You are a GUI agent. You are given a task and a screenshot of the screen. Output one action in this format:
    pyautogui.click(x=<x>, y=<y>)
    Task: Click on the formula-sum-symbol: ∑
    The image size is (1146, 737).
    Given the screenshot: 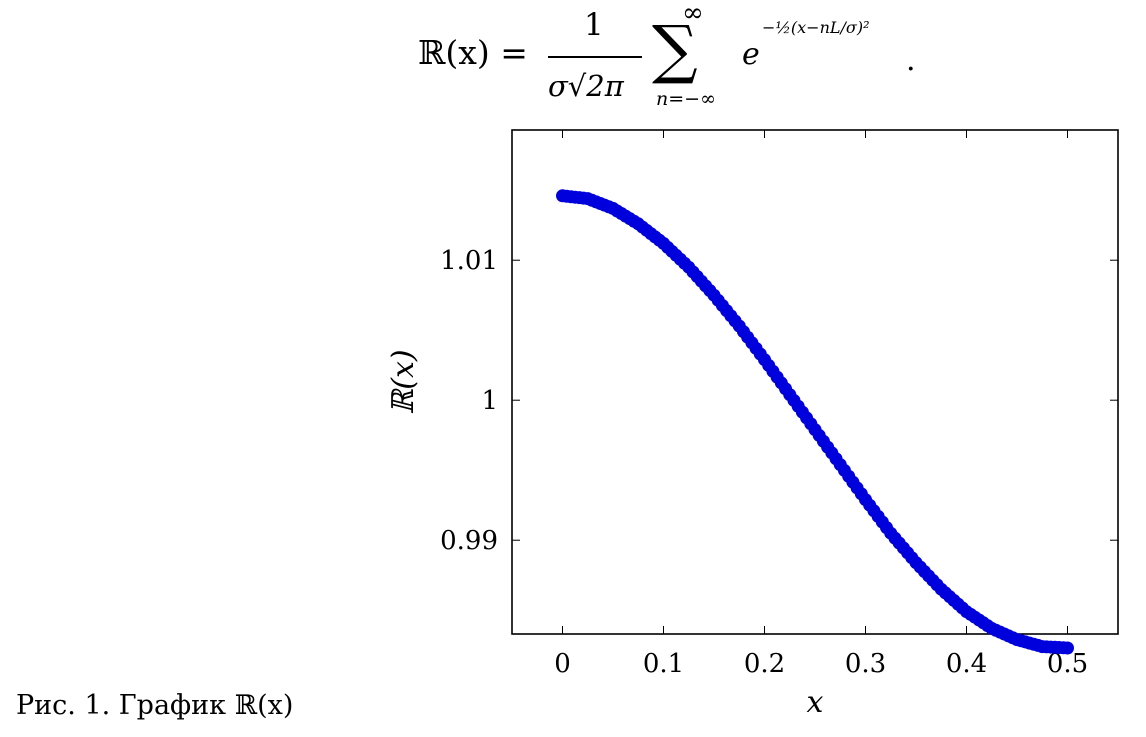 What is the action you would take?
    pyautogui.click(x=675, y=50)
    